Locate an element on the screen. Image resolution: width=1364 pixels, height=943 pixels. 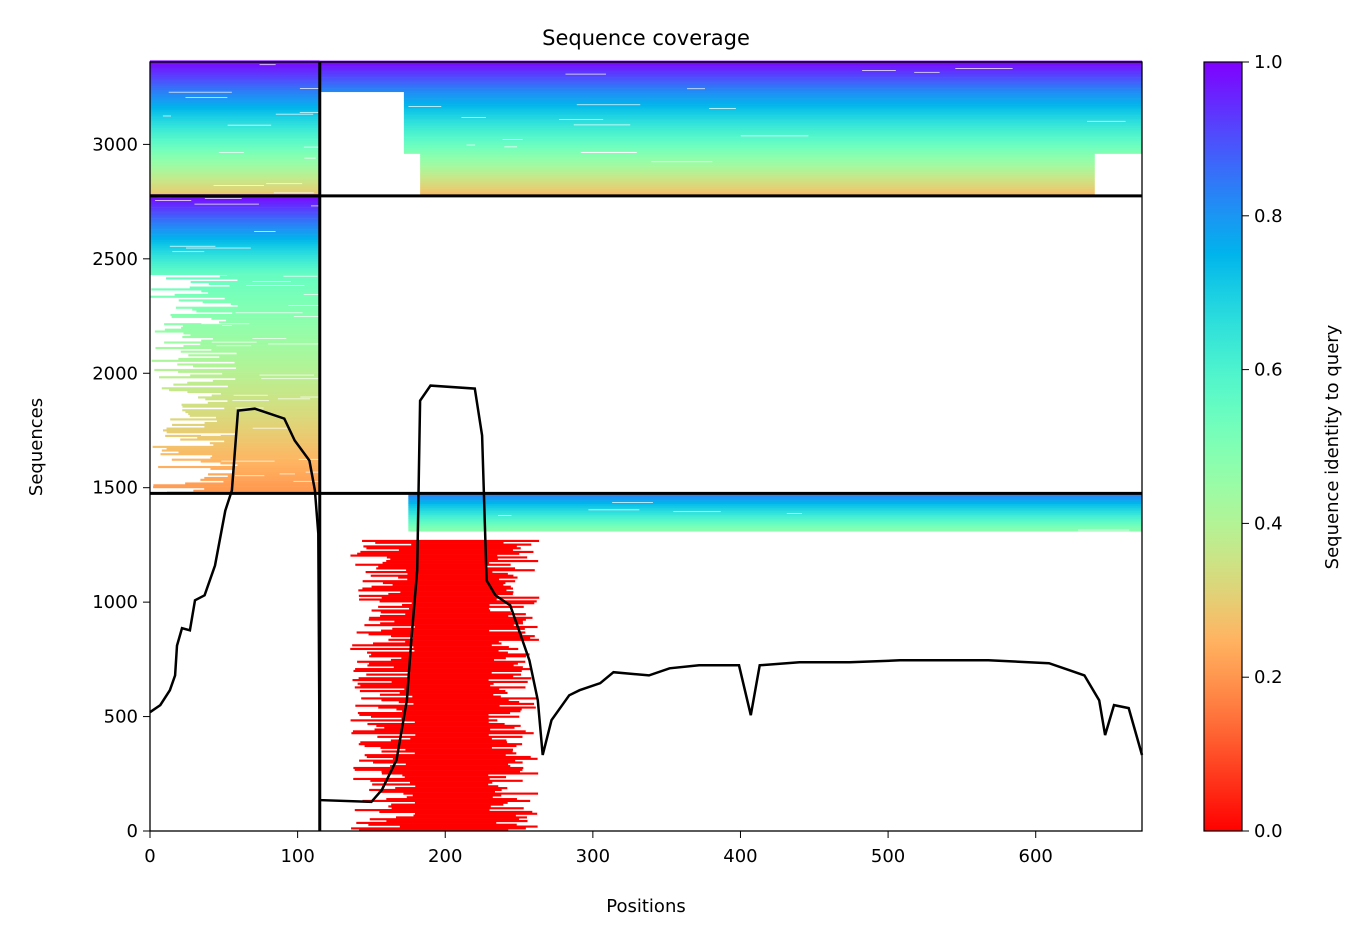
chart-title: Sequence coverage is located at coordinates (646, 38).